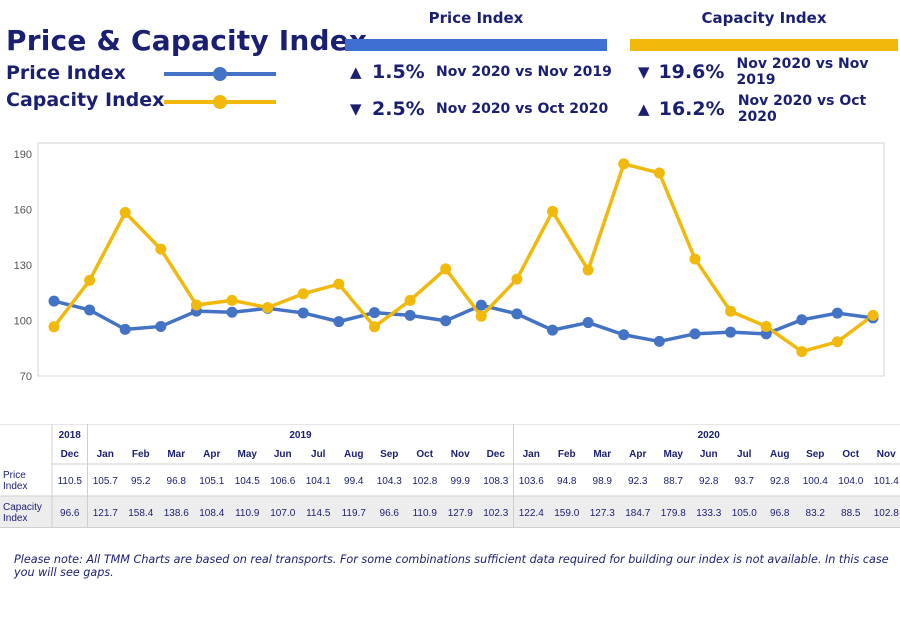 This screenshot has width=900, height=636. I want to click on price-stat-yoy: ▲ 1.5% Nov 2020 vs Nov 2019, so click(481, 72).